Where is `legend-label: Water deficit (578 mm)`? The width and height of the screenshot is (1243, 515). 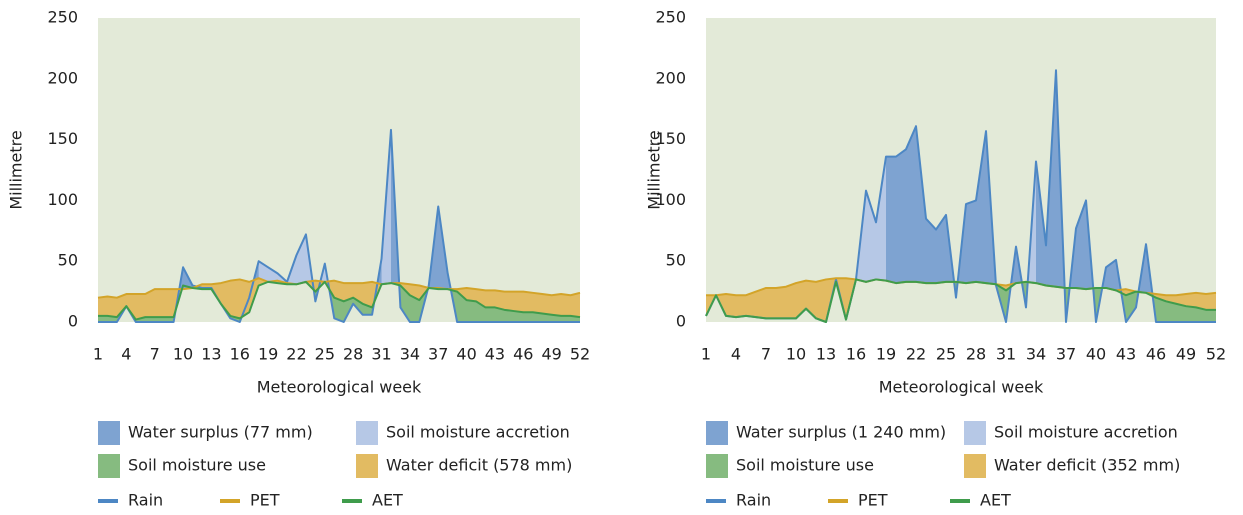 legend-label: Water deficit (578 mm) is located at coordinates (479, 465).